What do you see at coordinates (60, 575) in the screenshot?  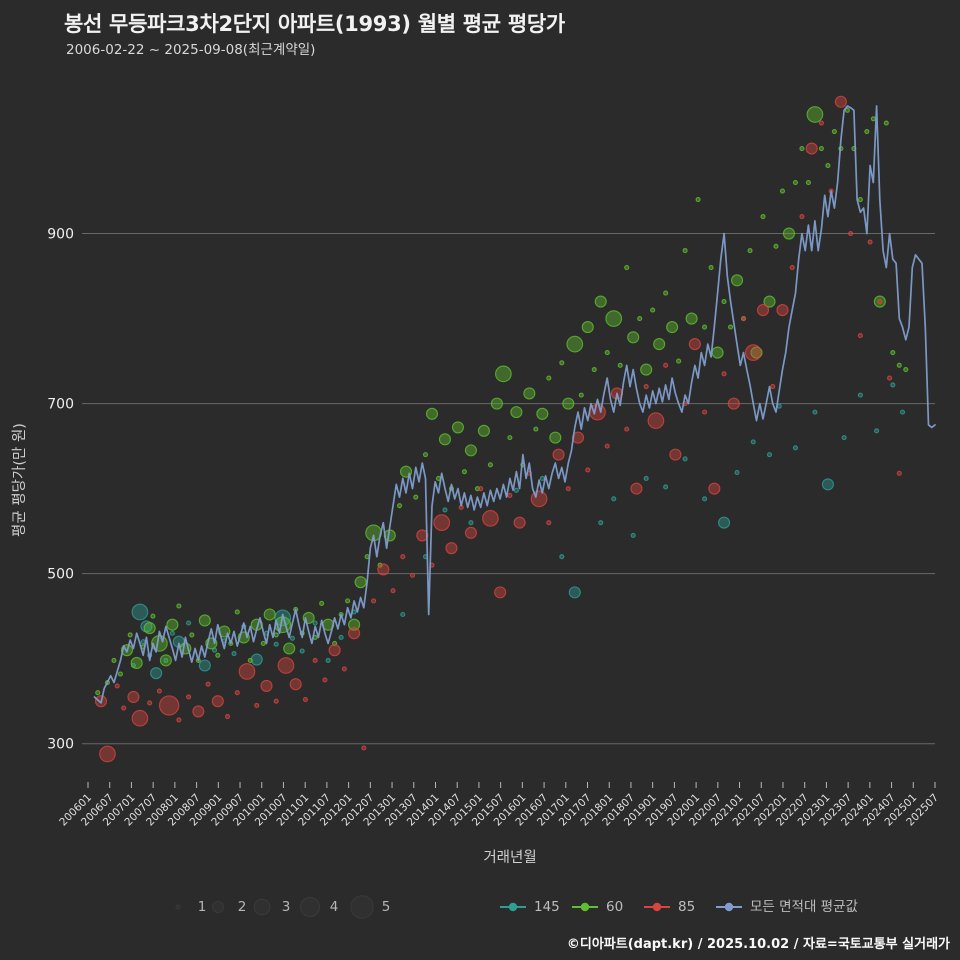 I see `y-axis-tick-label: 500` at bounding box center [60, 575].